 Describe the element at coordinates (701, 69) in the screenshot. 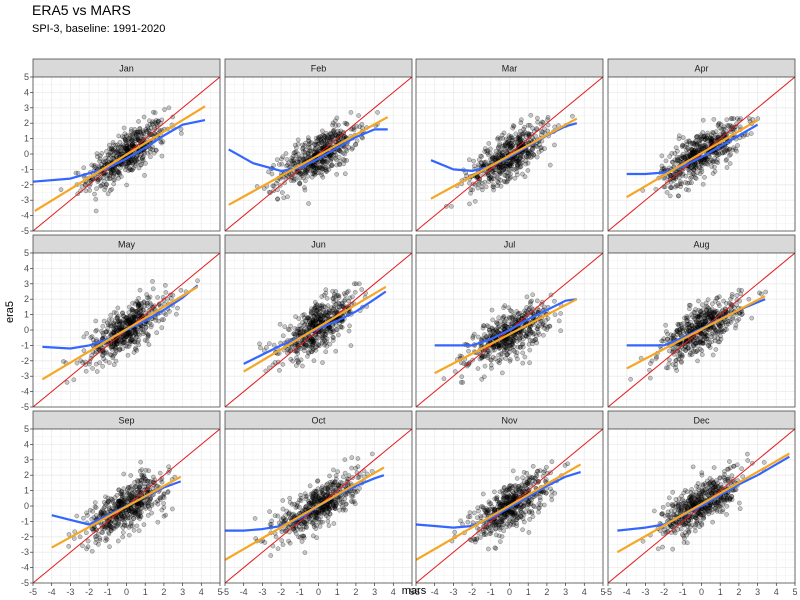

I see `facet-strip-label: Apr` at that location.